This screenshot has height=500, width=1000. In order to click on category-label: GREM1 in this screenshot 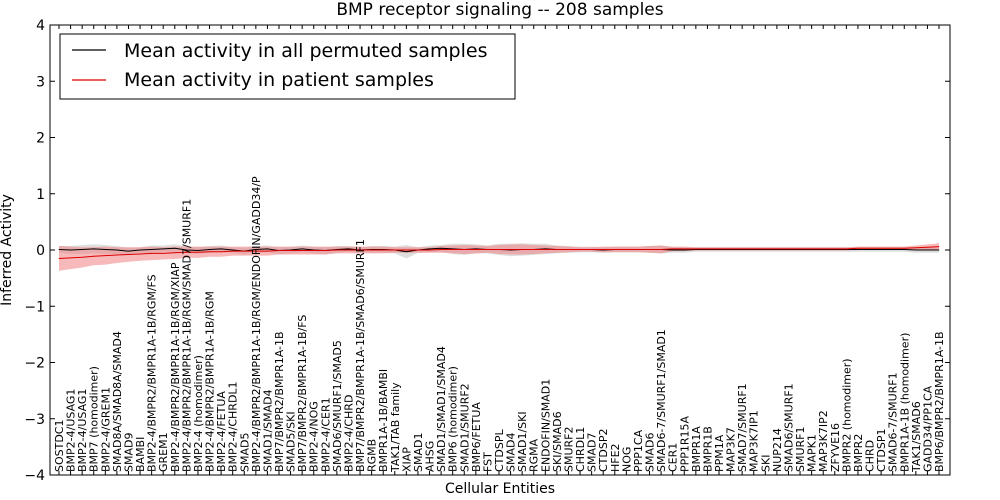, I will do `click(163, 452)`.